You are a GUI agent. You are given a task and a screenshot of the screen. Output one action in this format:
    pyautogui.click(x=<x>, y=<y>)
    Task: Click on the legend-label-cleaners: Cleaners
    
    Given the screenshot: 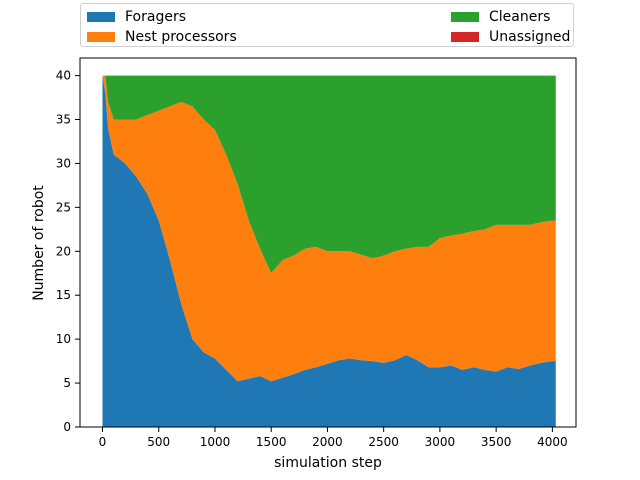 What is the action you would take?
    pyautogui.click(x=519, y=17)
    